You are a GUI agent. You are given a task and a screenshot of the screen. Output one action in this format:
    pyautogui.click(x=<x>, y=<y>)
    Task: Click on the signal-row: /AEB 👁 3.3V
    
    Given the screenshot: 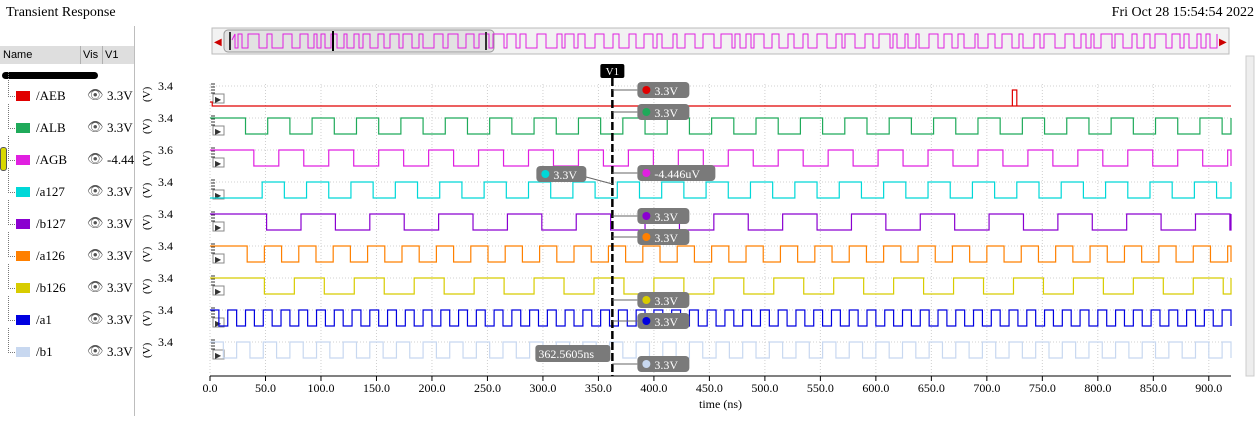 What is the action you would take?
    pyautogui.click(x=67, y=89)
    